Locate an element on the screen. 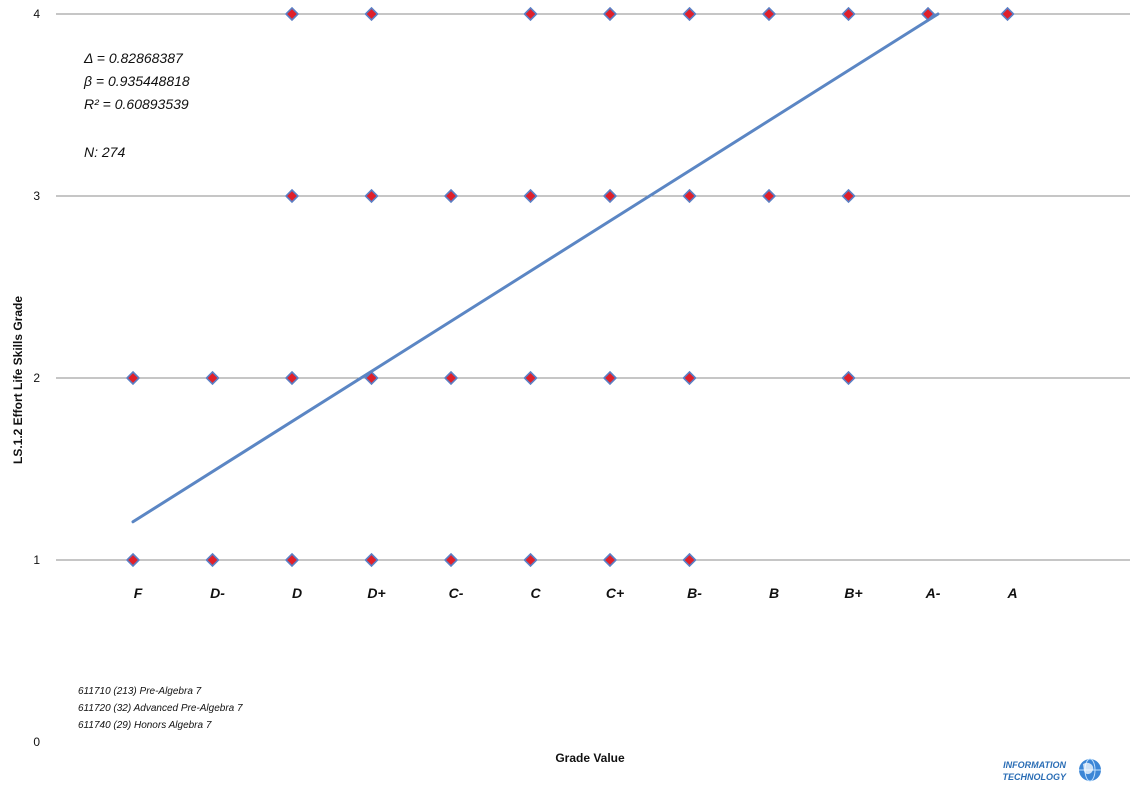  x-category-label: C is located at coordinates (535, 593).